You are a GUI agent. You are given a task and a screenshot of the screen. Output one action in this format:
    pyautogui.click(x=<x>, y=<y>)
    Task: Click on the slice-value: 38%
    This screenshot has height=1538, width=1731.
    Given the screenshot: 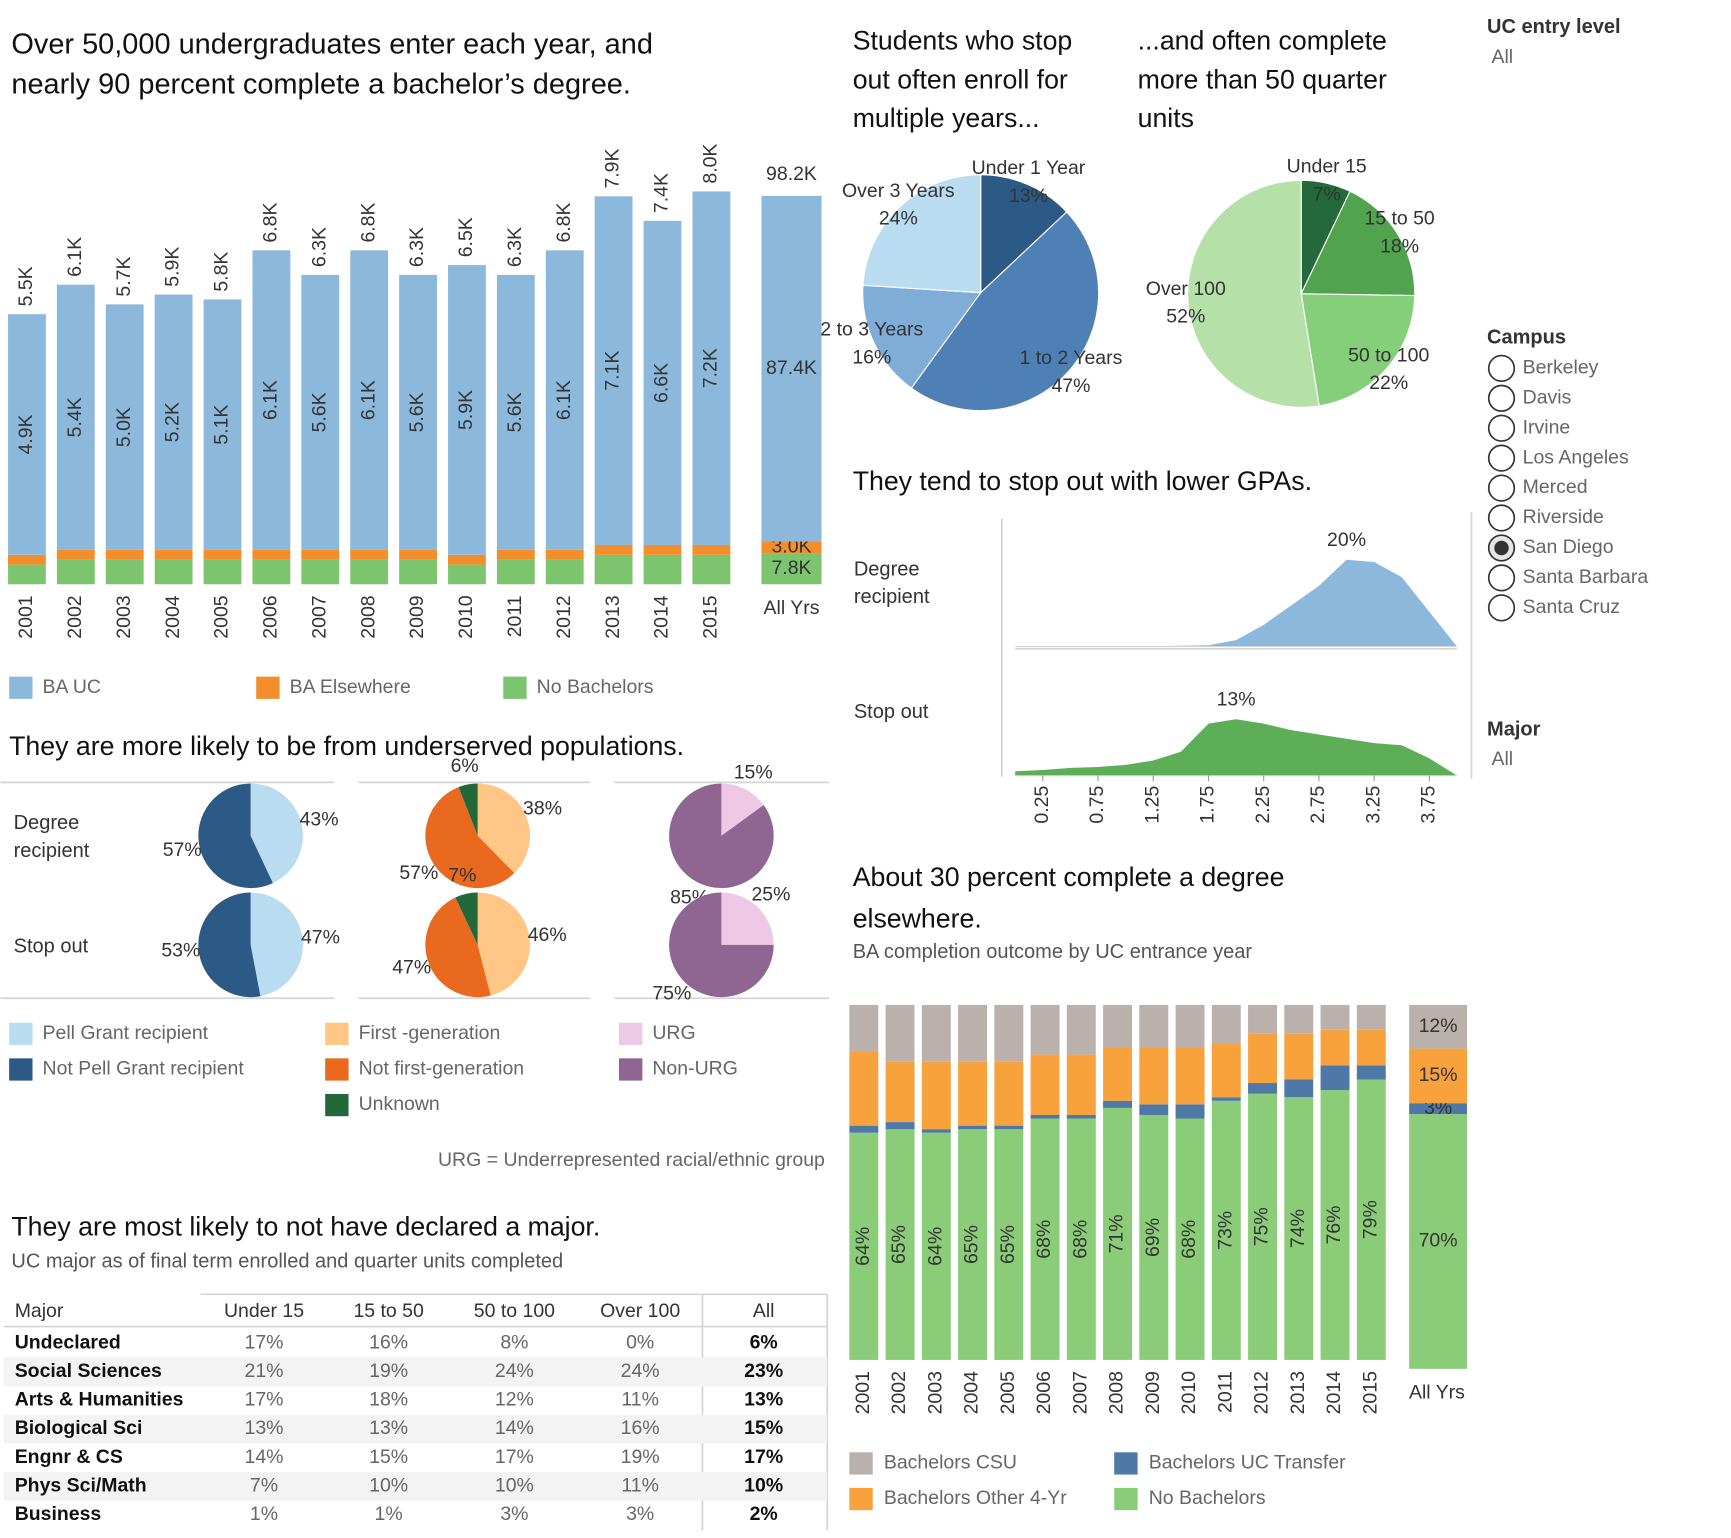 What is the action you would take?
    pyautogui.click(x=542, y=808)
    